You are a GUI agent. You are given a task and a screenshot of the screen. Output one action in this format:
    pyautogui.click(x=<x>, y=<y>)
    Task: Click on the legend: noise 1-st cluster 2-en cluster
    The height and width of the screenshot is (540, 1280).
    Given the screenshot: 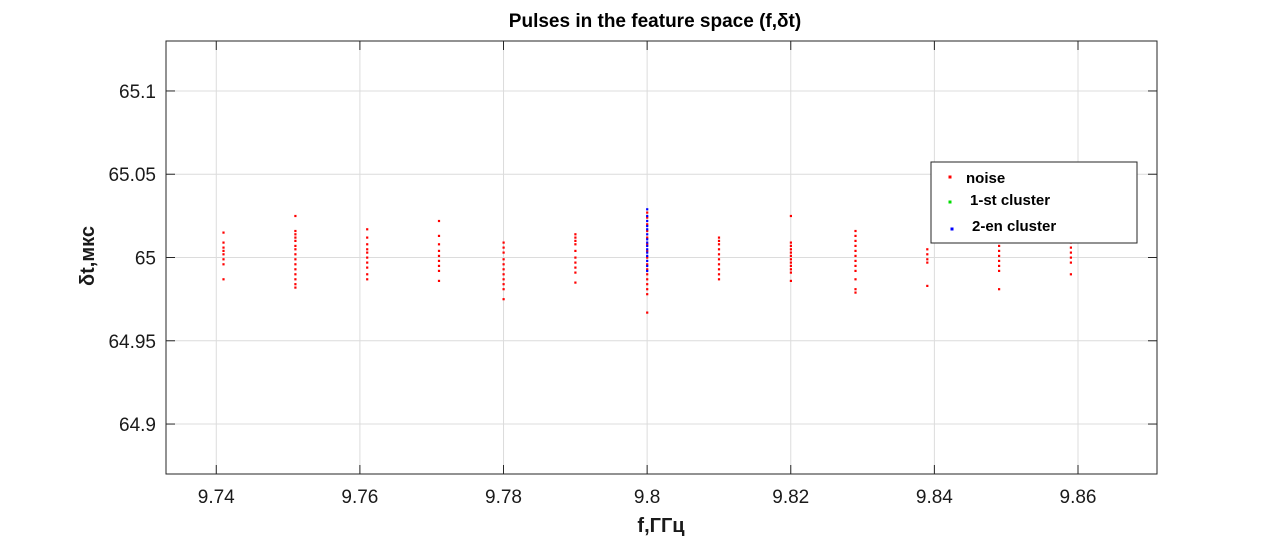 What is the action you would take?
    pyautogui.click(x=1034, y=202)
    